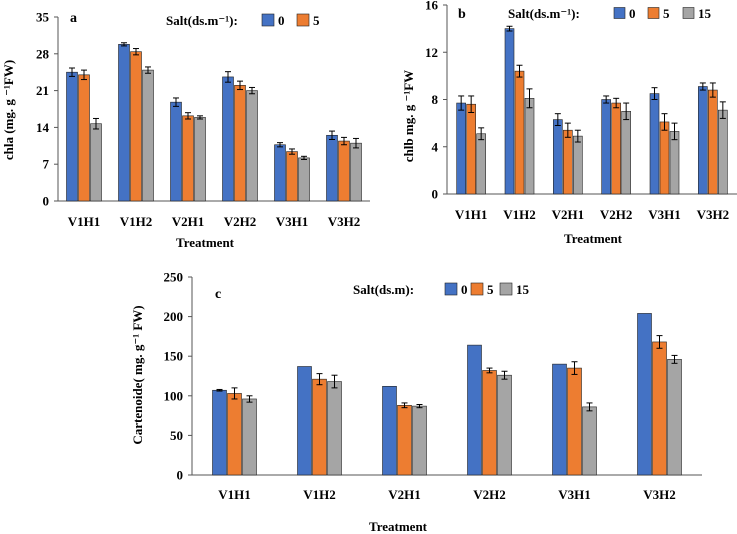 Image resolution: width=737 pixels, height=534 pixels. I want to click on legend-a: Salt(ds.m⁻¹): 0 5, so click(243, 20).